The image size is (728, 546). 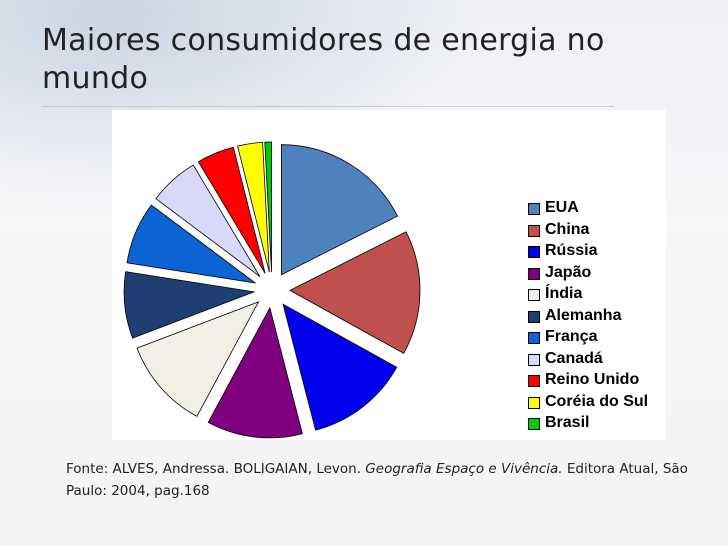 I want to click on legend-label: Canadá, so click(x=574, y=358).